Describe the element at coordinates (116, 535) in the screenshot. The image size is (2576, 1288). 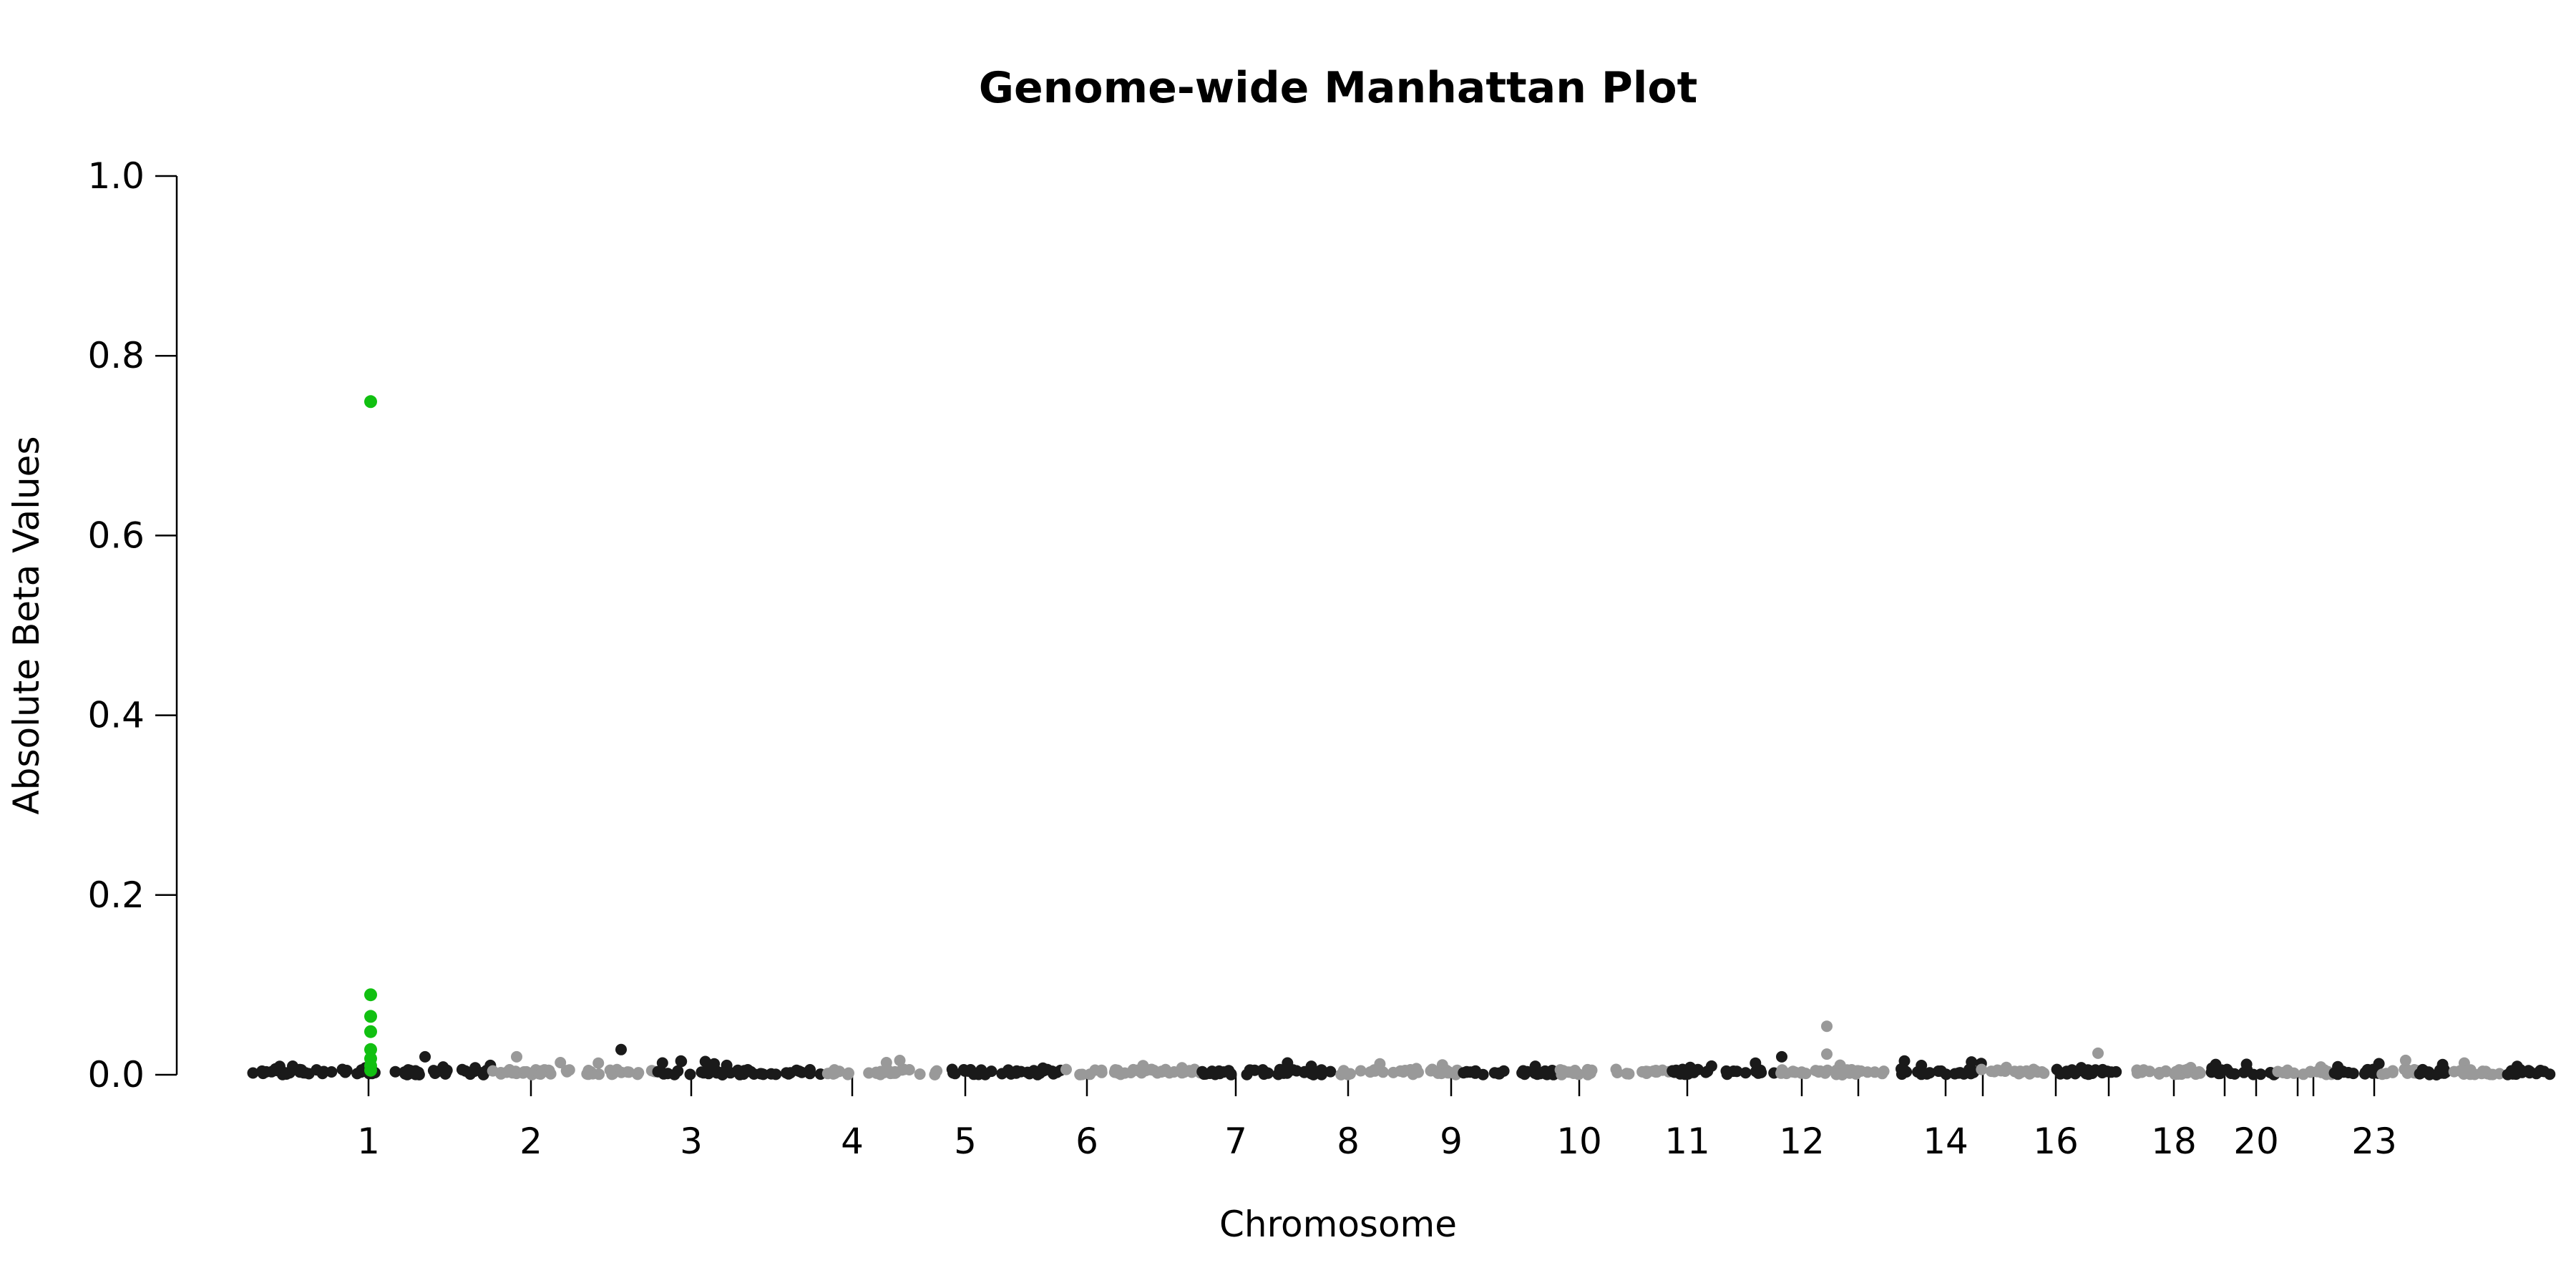
I see `y-tick-label: 0.6` at that location.